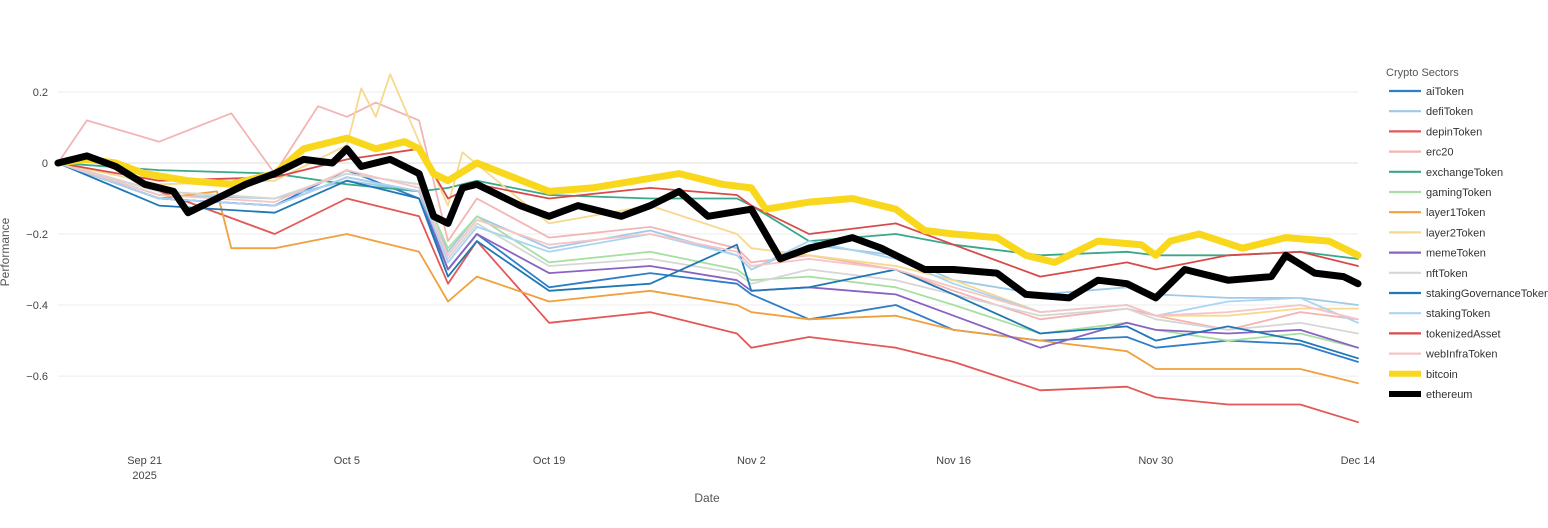  Describe the element at coordinates (1455, 213) in the screenshot. I see `legend-label: layer1Token` at that location.